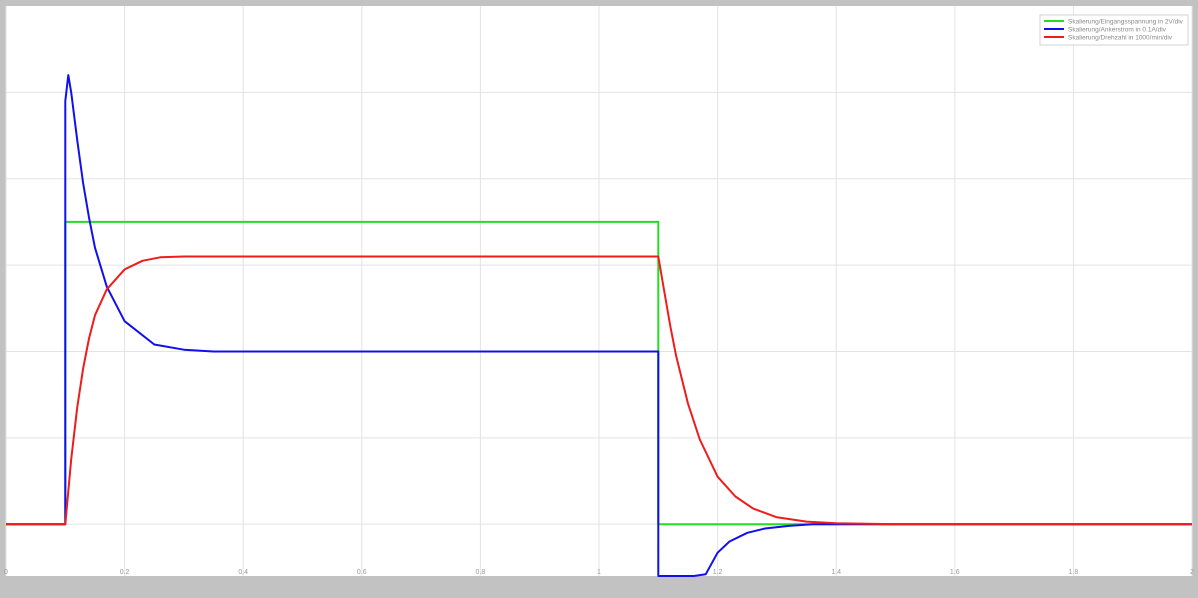  What do you see at coordinates (836, 572) in the screenshot?
I see `x-tick-label-7: 1.4` at bounding box center [836, 572].